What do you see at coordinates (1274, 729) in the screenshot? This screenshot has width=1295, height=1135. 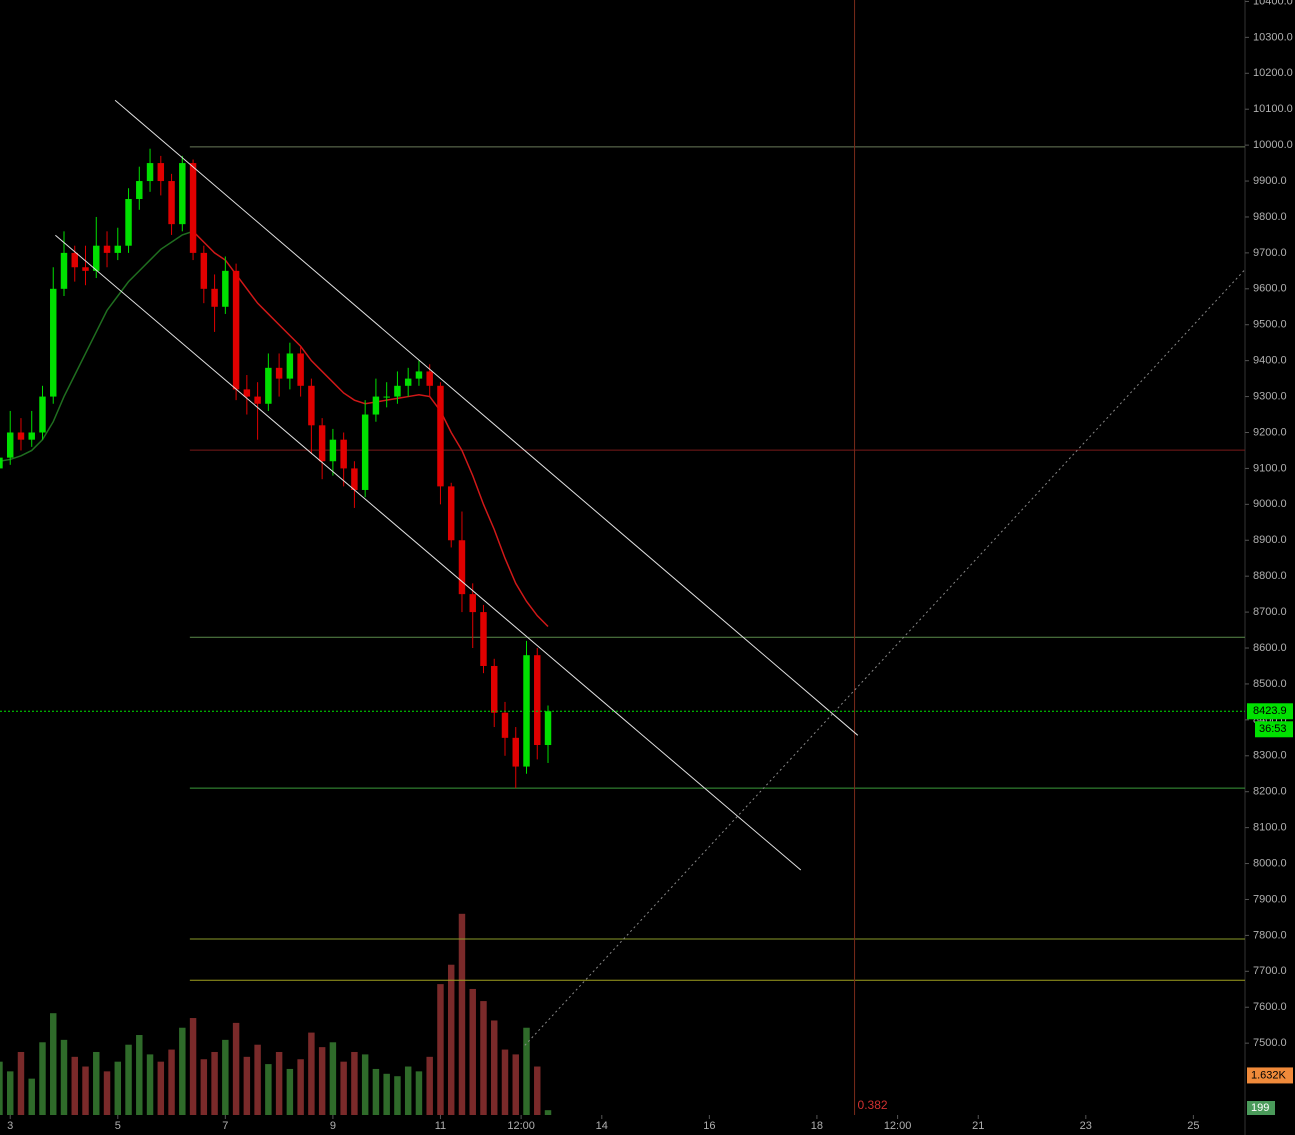 I see `countdown-badge` at bounding box center [1274, 729].